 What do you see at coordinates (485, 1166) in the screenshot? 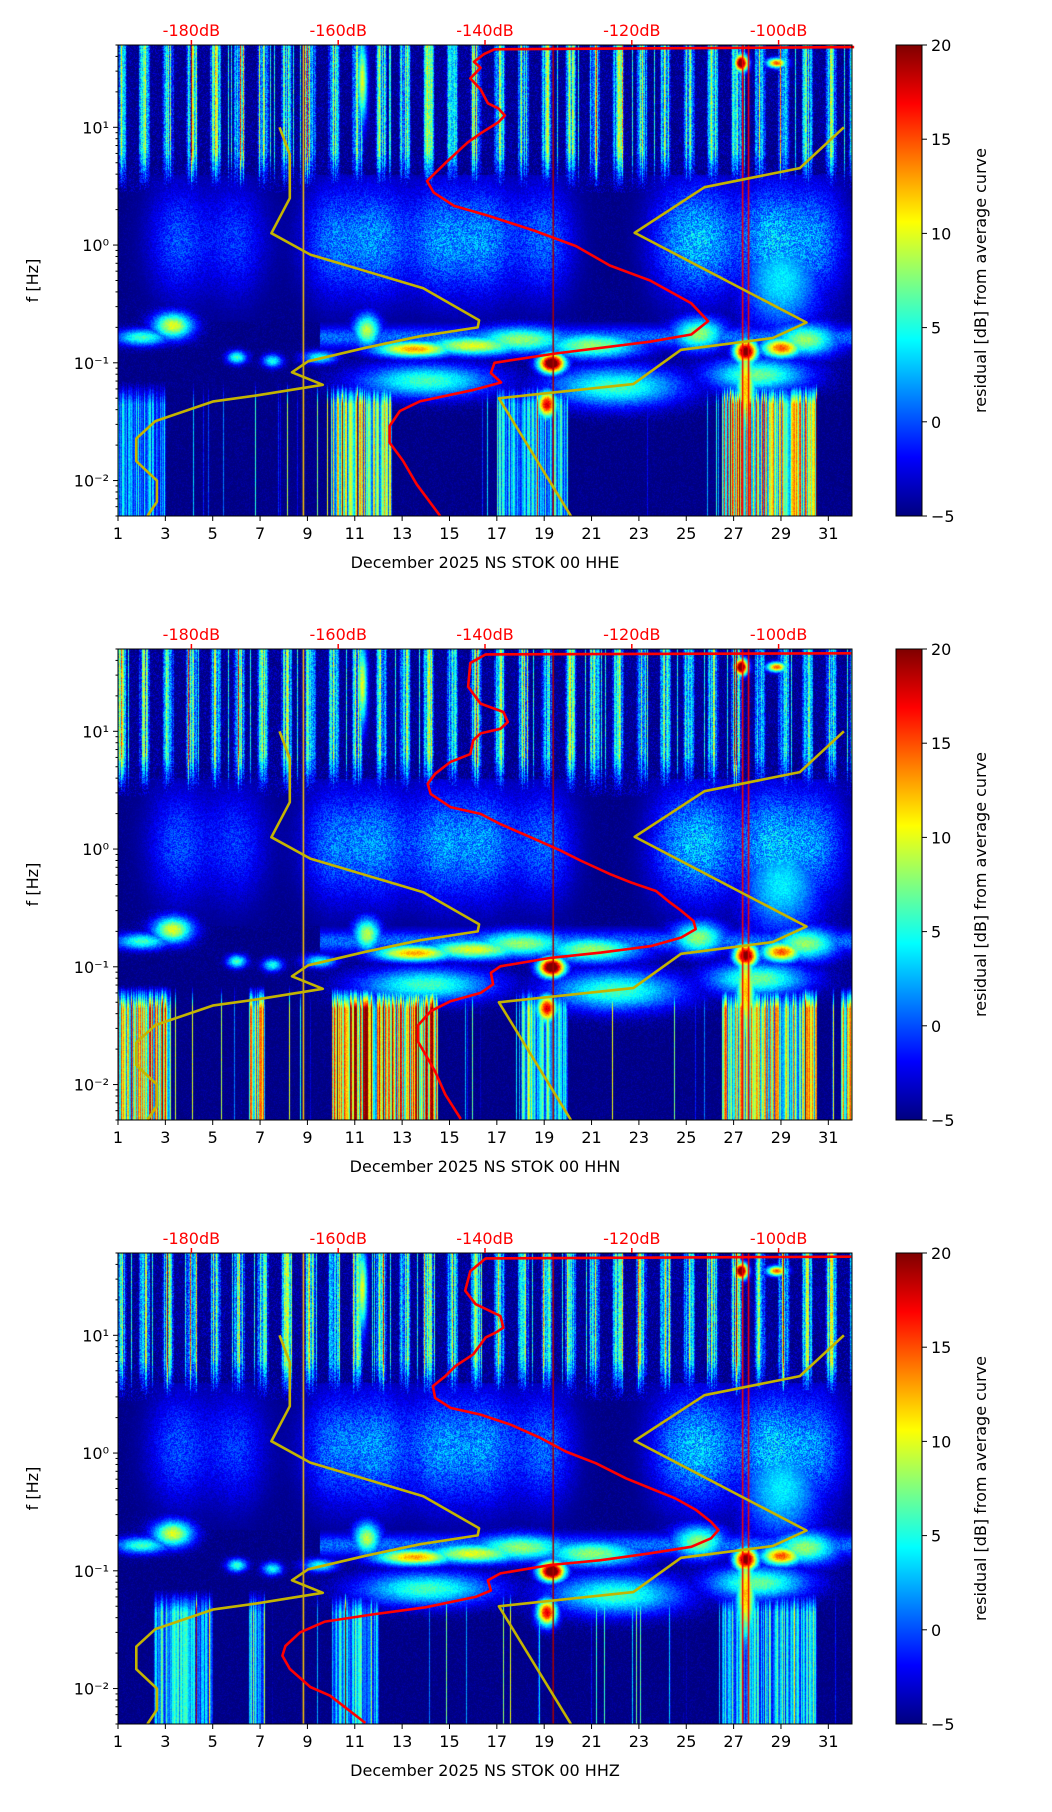
I see `x-axis-label: December 2025 NS STOK 00 HHN` at bounding box center [485, 1166].